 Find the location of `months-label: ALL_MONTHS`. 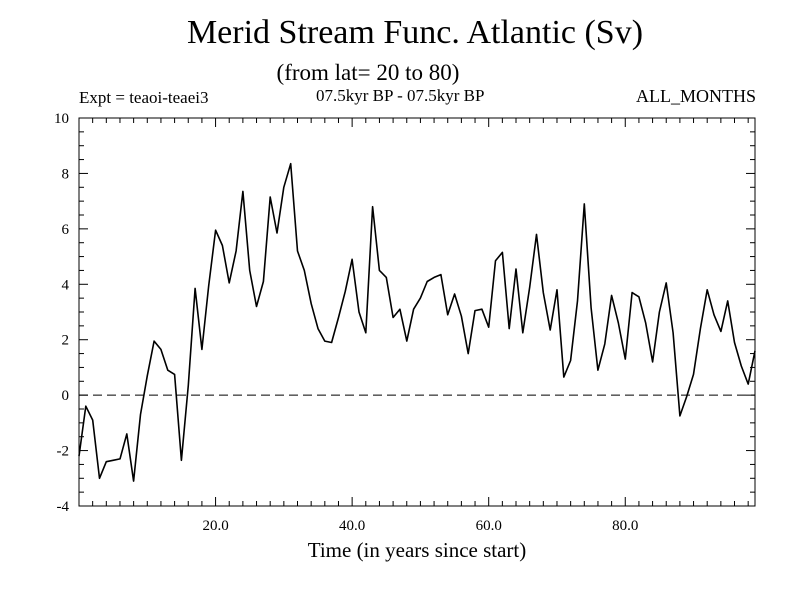

months-label: ALL_MONTHS is located at coordinates (696, 96).